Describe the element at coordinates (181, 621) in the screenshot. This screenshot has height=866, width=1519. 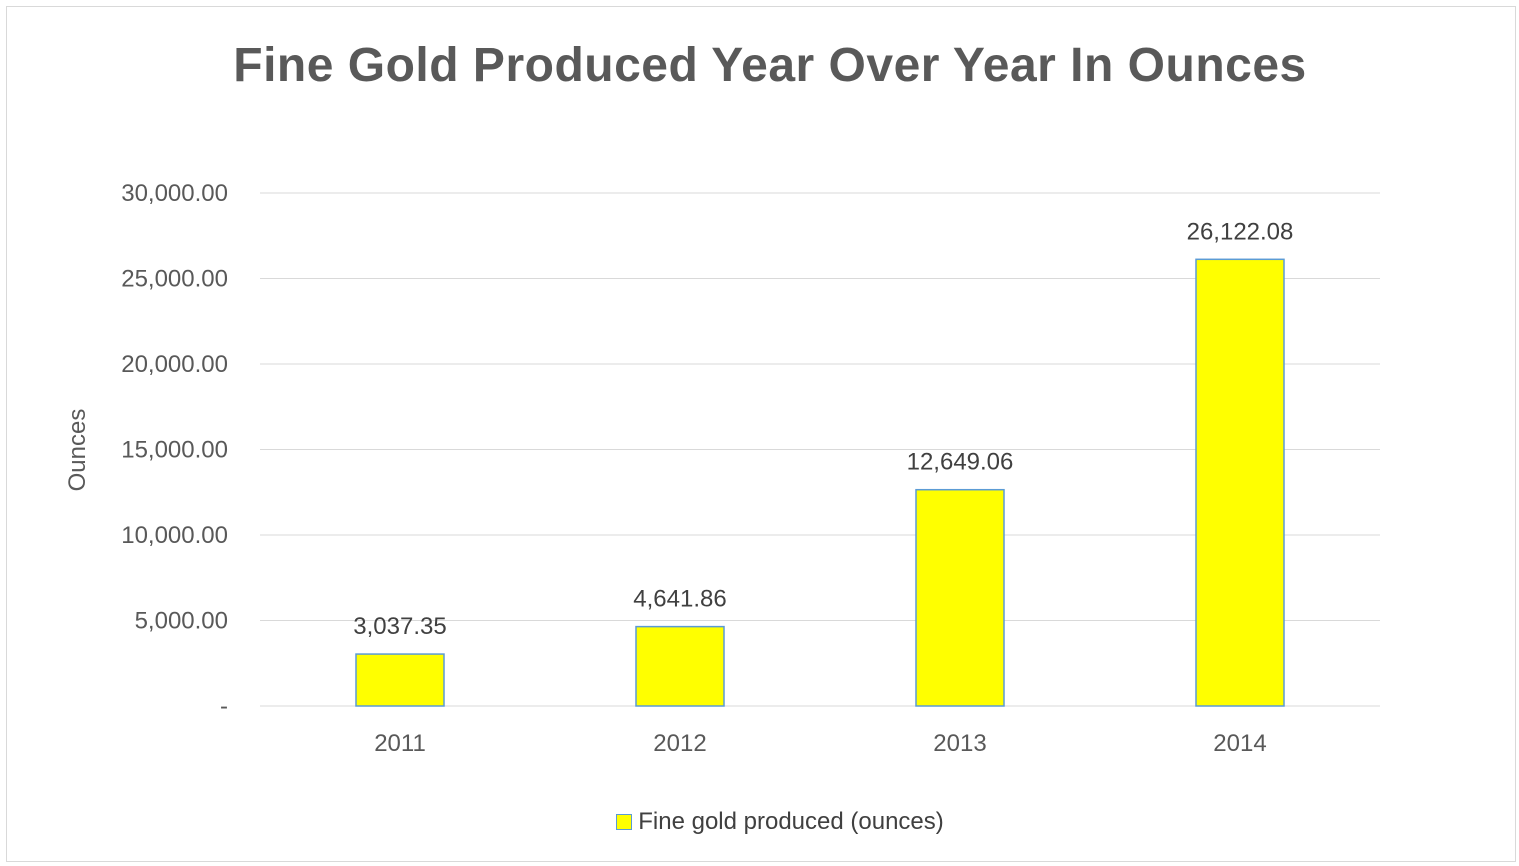
I see `y-tick-label: 5,000.00` at that location.